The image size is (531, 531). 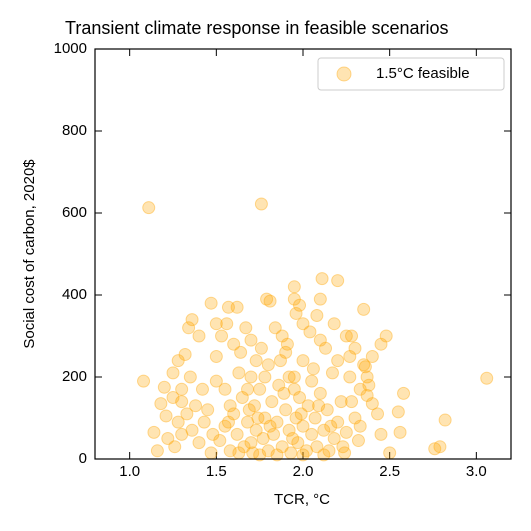 I want to click on x-tick-label: 2.0, so click(x=303, y=471).